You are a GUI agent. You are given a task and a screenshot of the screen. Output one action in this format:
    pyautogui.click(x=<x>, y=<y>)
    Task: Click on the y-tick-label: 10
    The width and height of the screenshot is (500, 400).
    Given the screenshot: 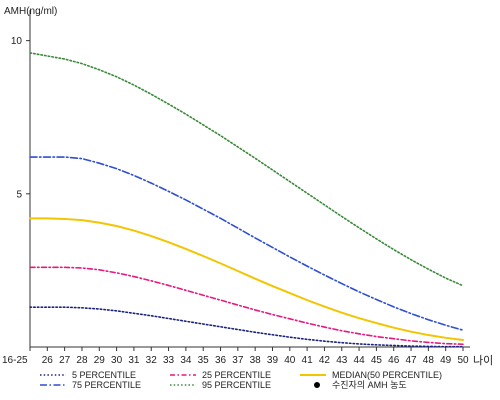 What is the action you would take?
    pyautogui.click(x=17, y=41)
    